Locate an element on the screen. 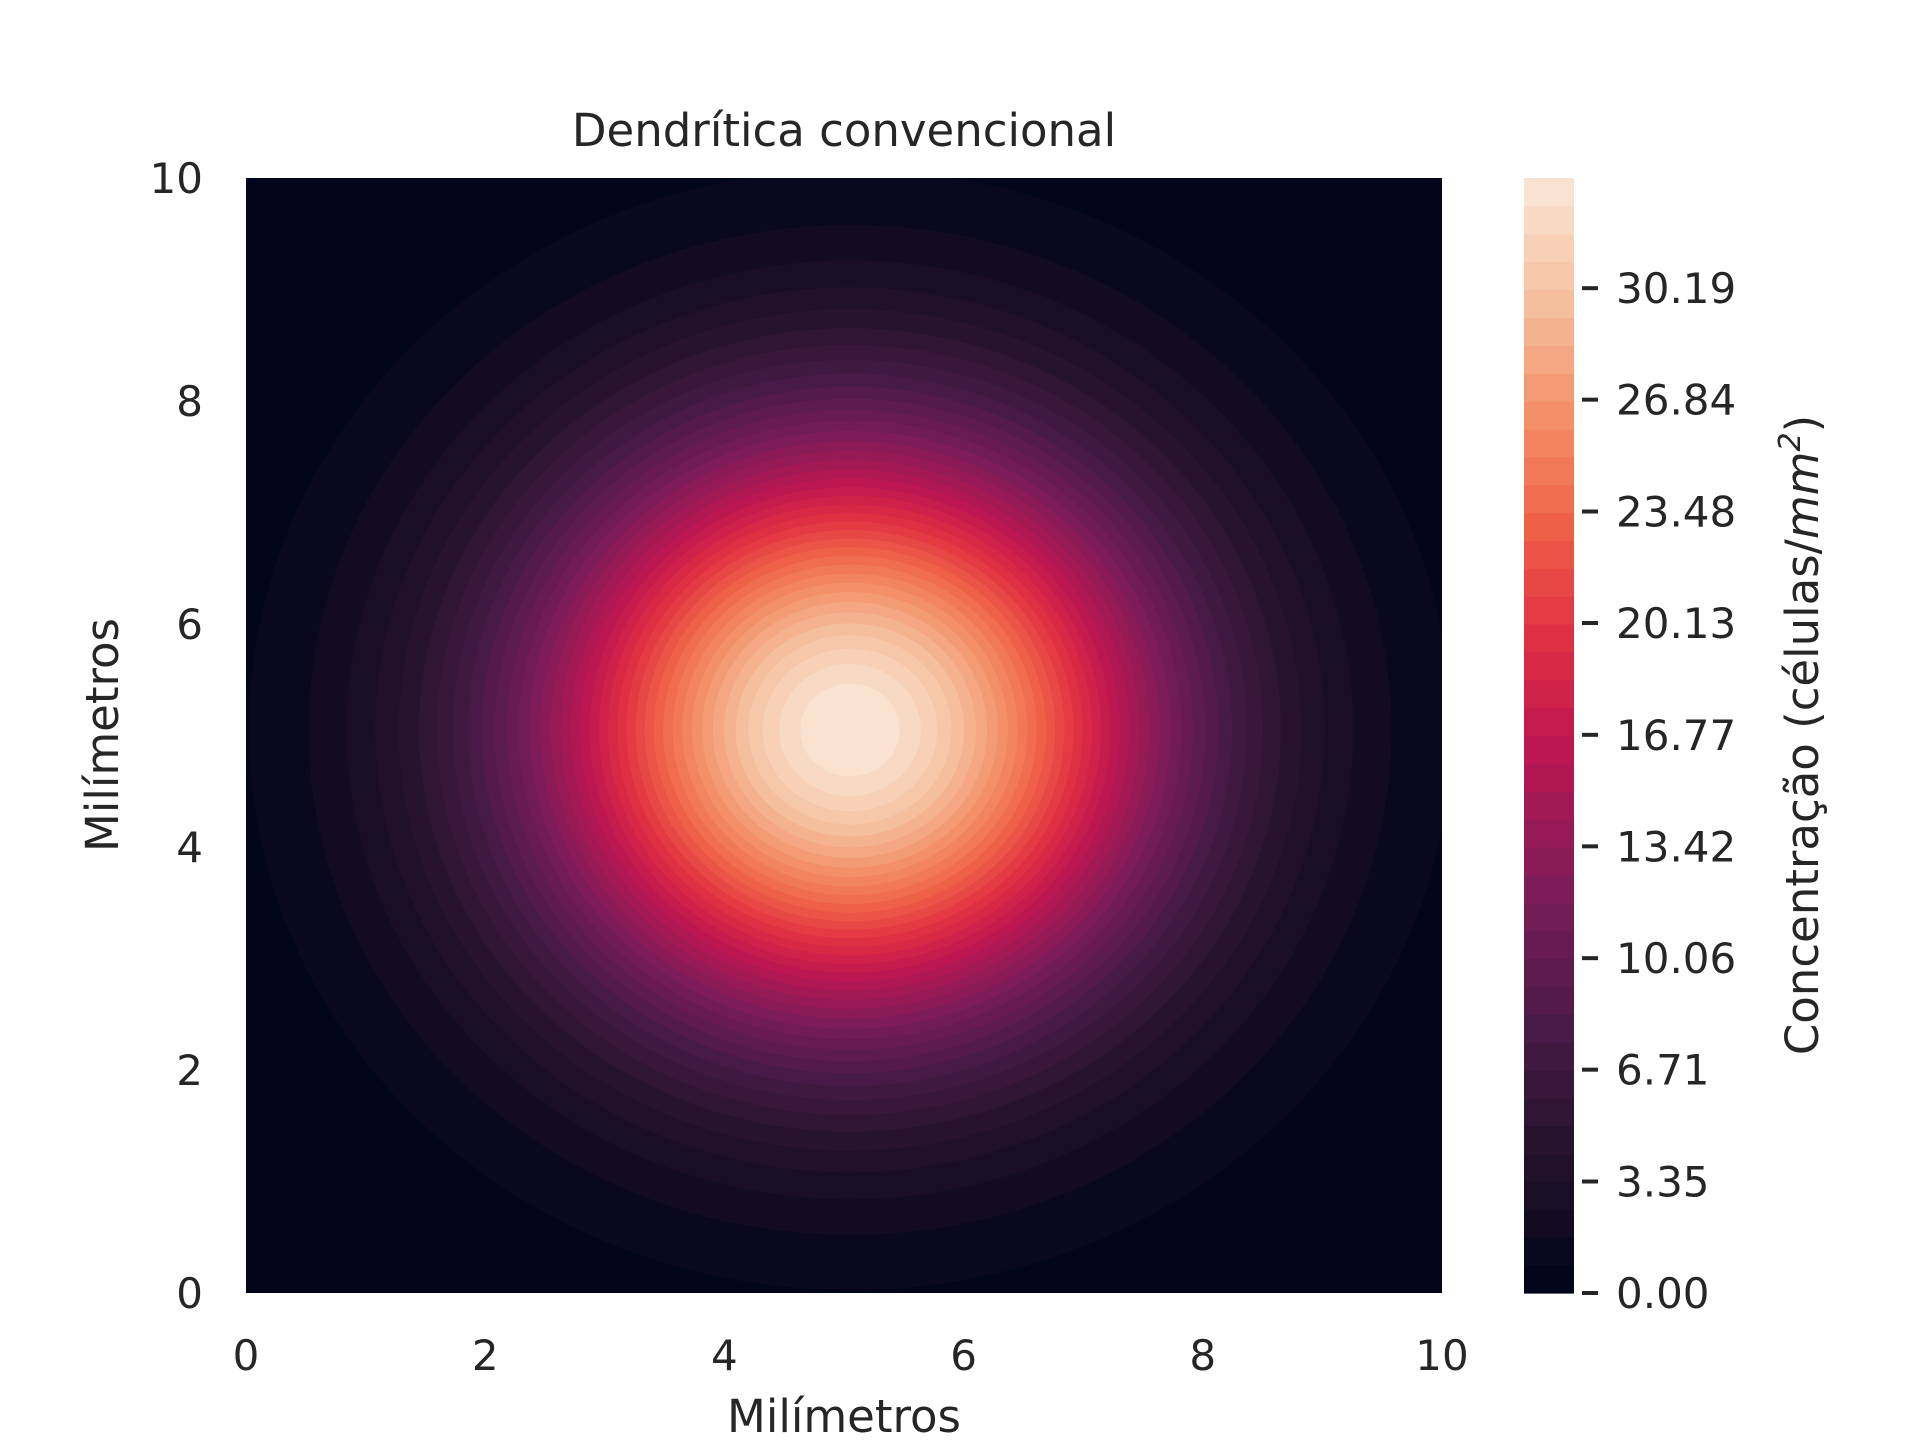  colorbar-label: Concentração (células/mm2) is located at coordinates (1801, 735).